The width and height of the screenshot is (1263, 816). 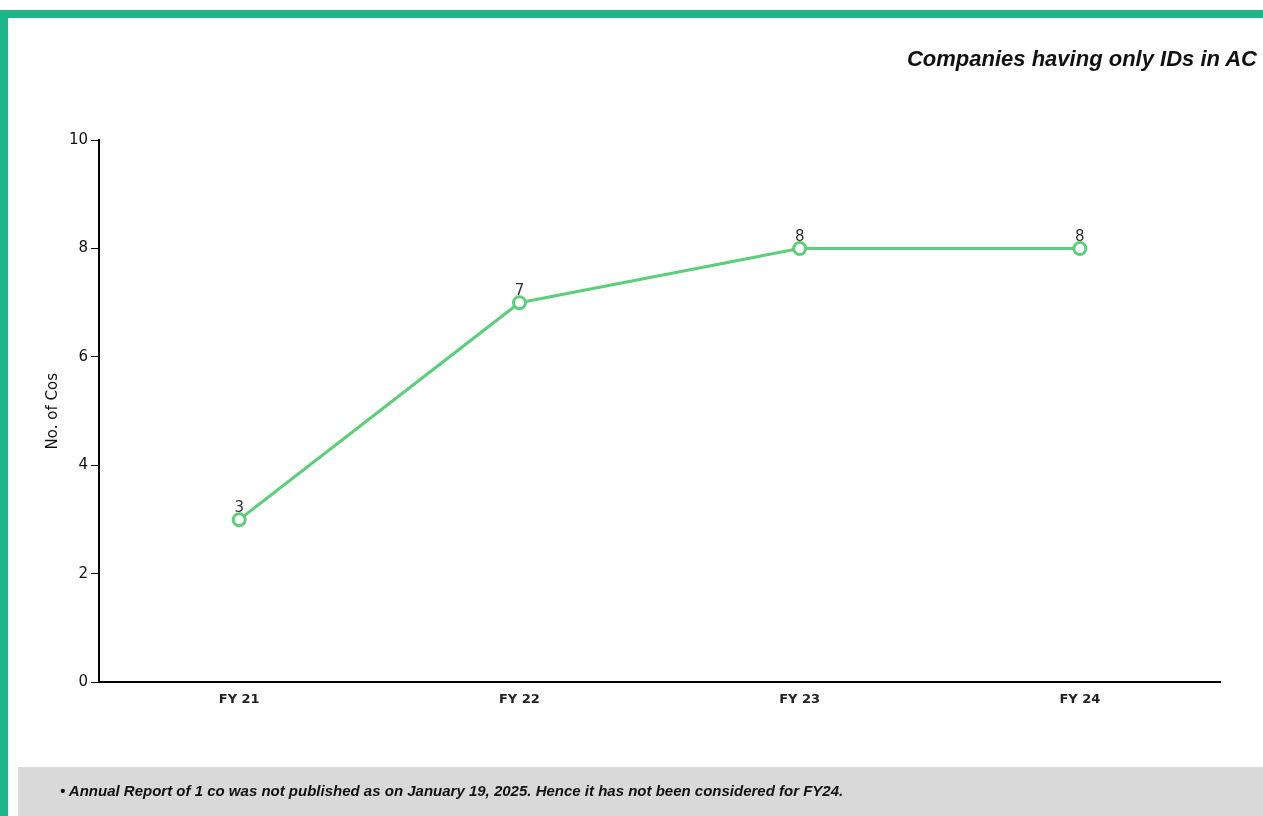 What do you see at coordinates (83, 355) in the screenshot?
I see `y-tick-label: 6` at bounding box center [83, 355].